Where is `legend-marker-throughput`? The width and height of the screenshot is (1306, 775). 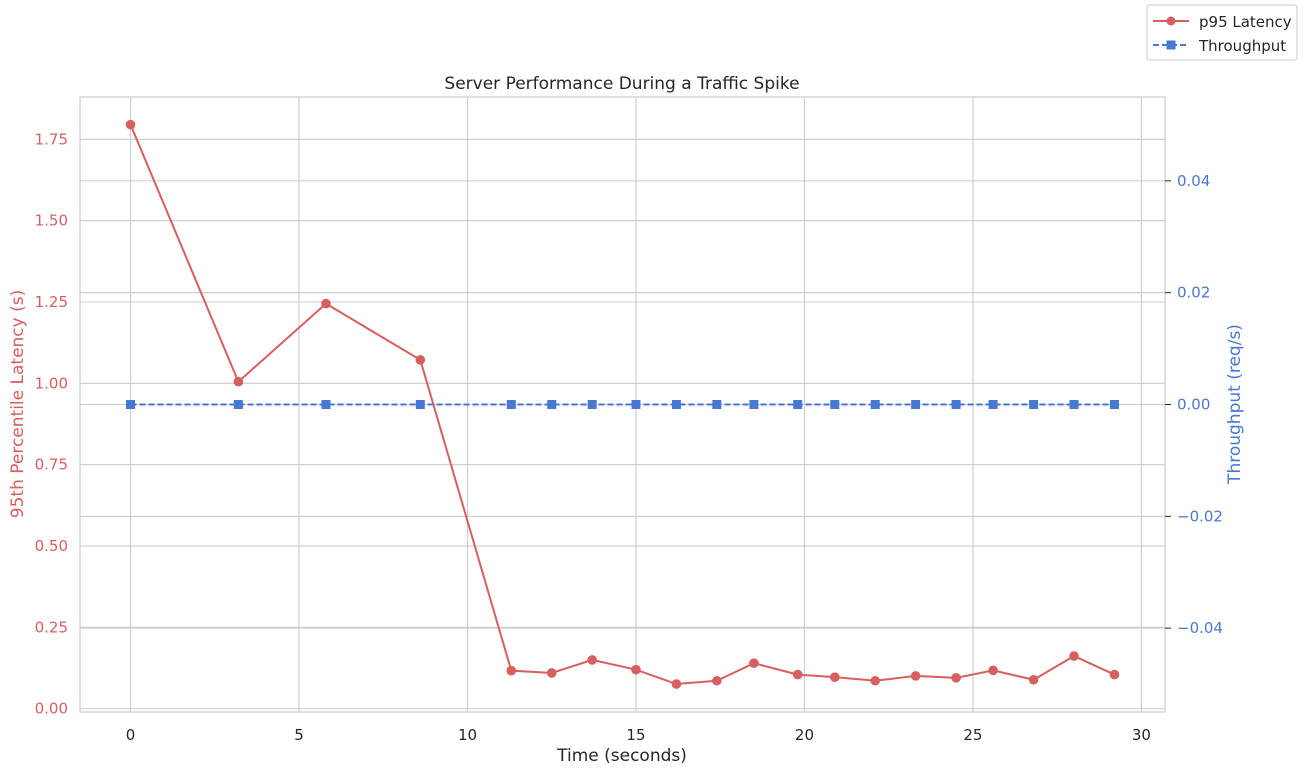 legend-marker-throughput is located at coordinates (1171, 45).